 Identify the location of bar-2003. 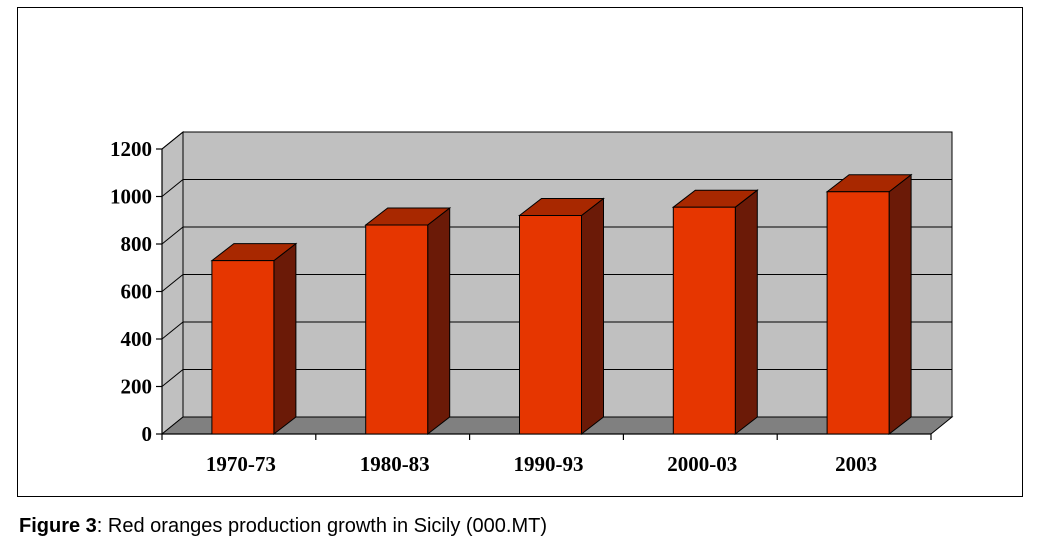
(858, 313).